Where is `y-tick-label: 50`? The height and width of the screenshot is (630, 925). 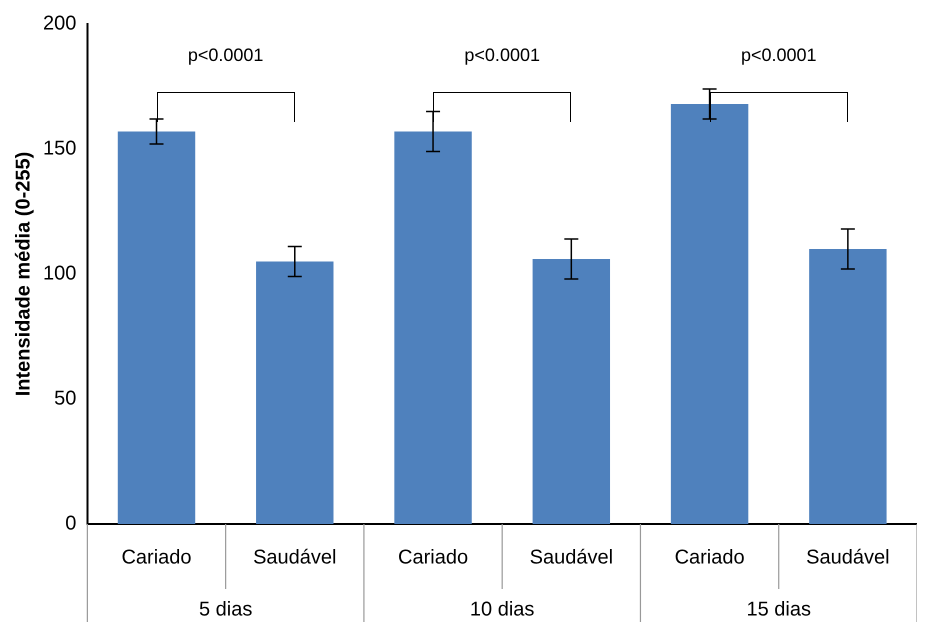
y-tick-label: 50 is located at coordinates (65, 399).